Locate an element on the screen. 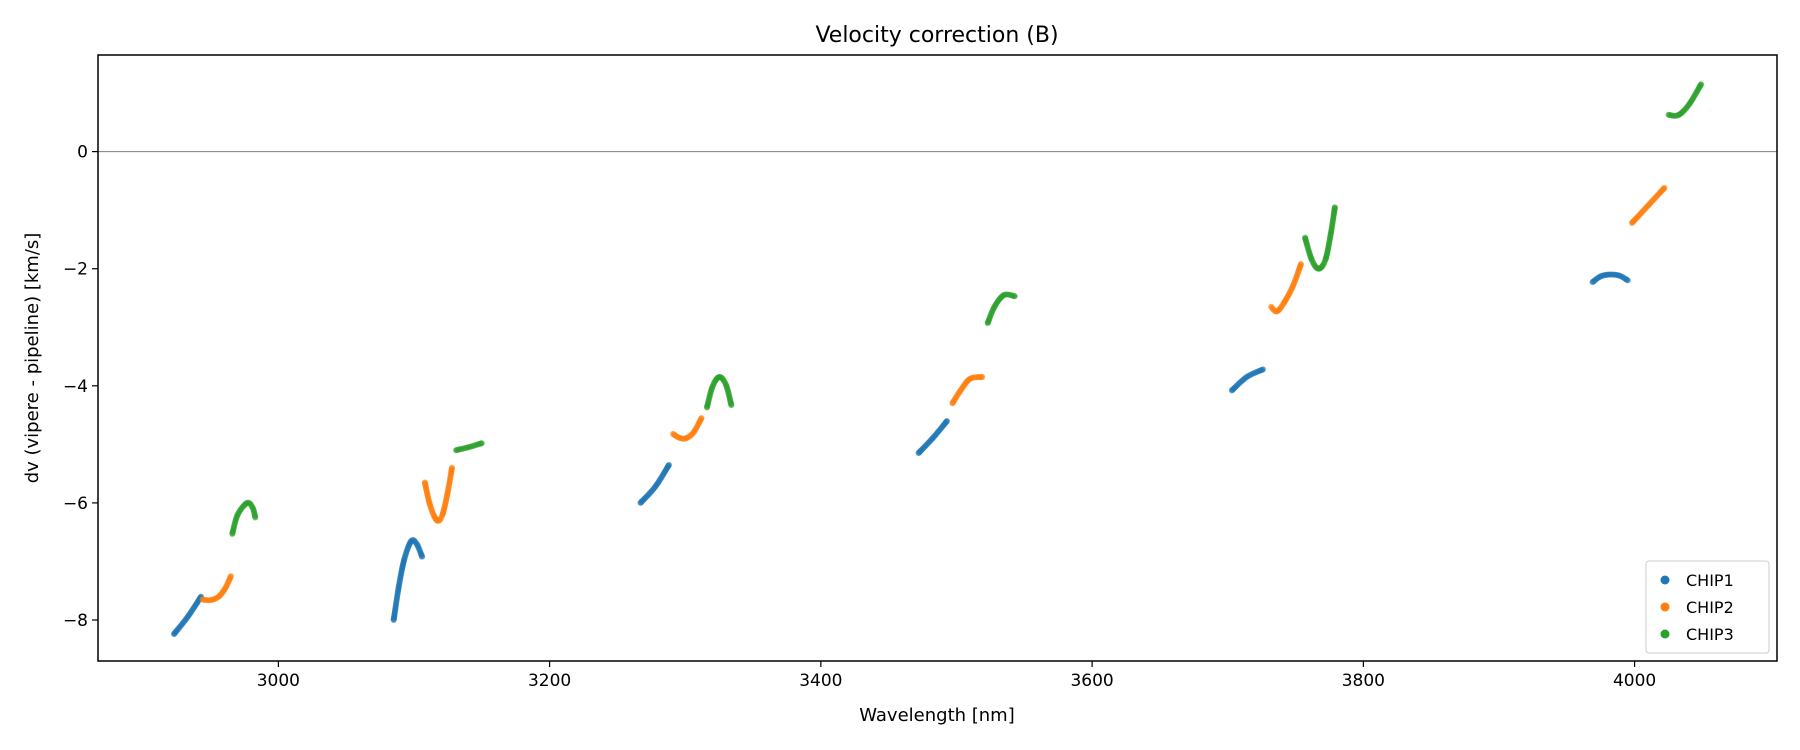  legend-marker-chip3 is located at coordinates (1665, 634).